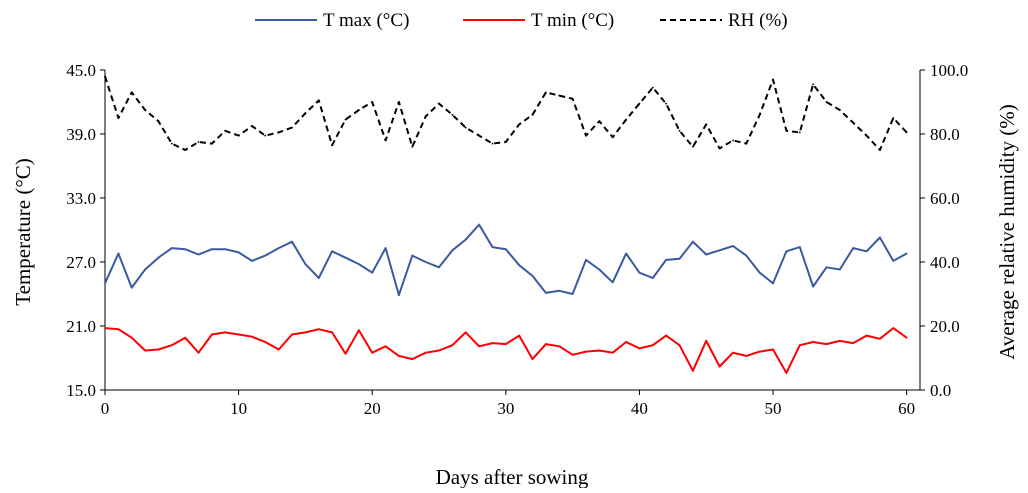  I want to click on legend: T max (°C) T min (°C) RH (%), so click(521, 20).